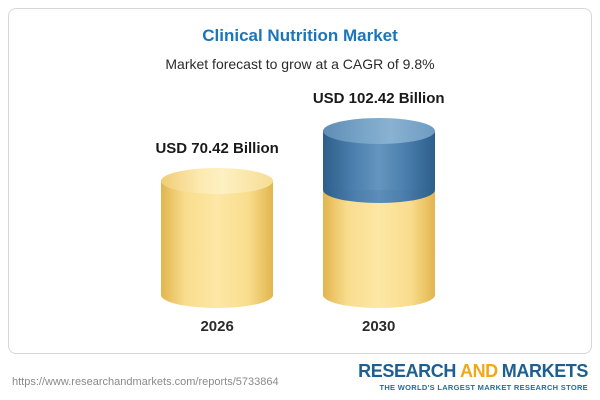 This screenshot has width=600, height=400. Describe the element at coordinates (378, 98) in the screenshot. I see `bar-value-label-2030: USD 102.42 Billion` at that location.